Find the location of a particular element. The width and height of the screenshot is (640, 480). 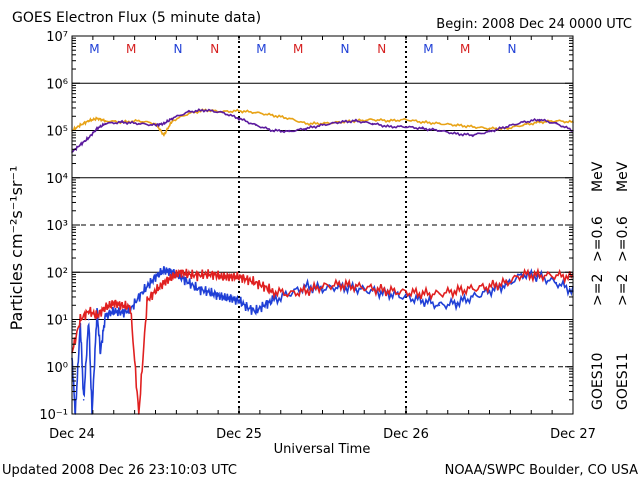

y-tick-label: 10⁻¹ is located at coordinates (53, 415).